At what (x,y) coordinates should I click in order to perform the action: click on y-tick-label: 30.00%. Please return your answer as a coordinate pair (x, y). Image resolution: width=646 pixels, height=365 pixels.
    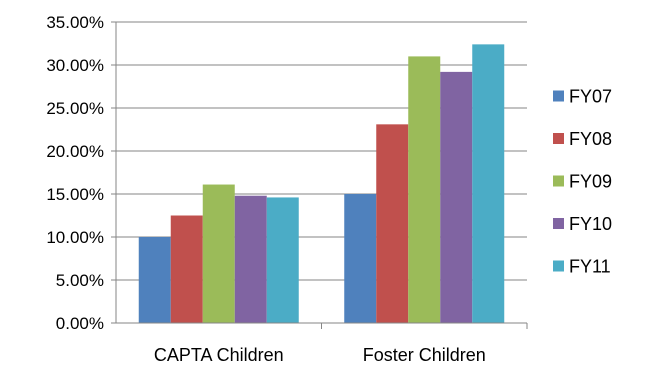
    Looking at the image, I should click on (75, 65).